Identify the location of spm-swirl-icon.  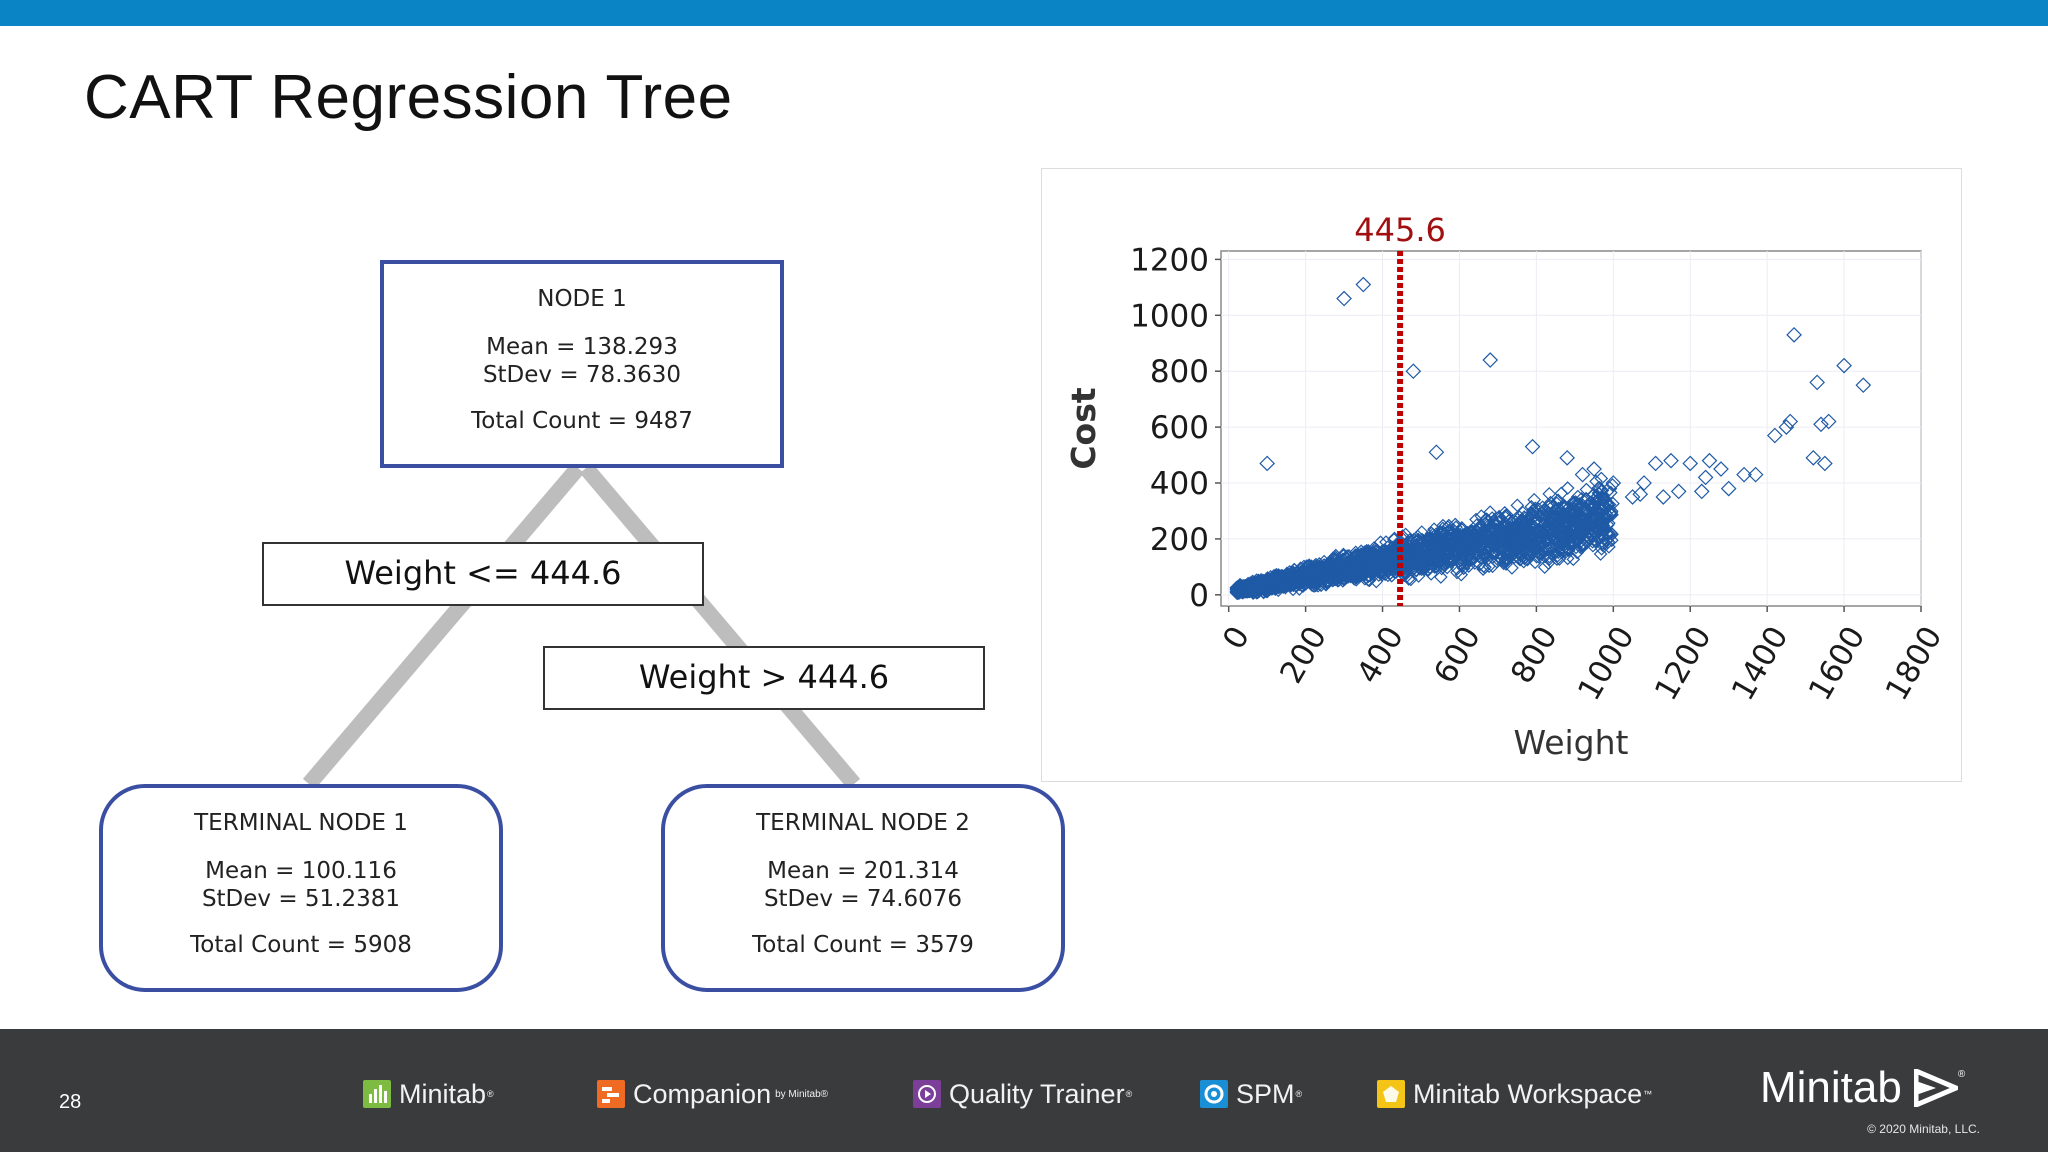
(1214, 1094).